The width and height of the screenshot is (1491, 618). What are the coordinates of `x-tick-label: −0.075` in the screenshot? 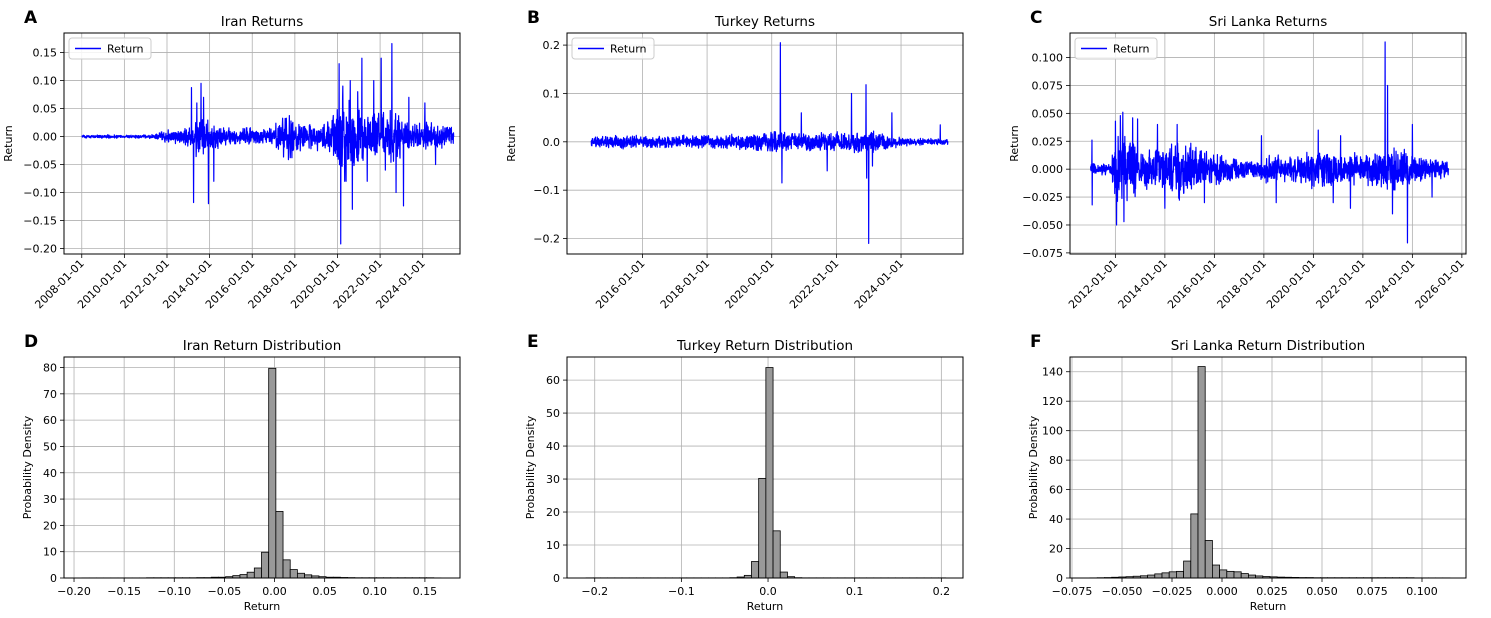 It's located at (1072, 591).